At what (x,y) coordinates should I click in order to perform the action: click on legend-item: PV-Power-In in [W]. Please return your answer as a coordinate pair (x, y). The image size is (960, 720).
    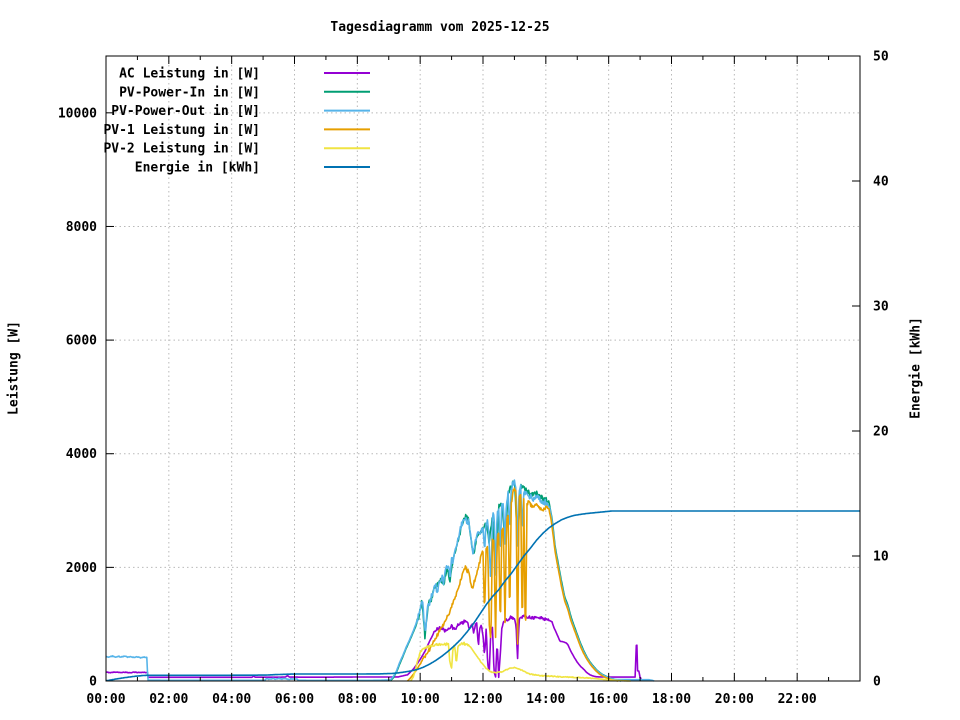
    Looking at the image, I should click on (244, 92).